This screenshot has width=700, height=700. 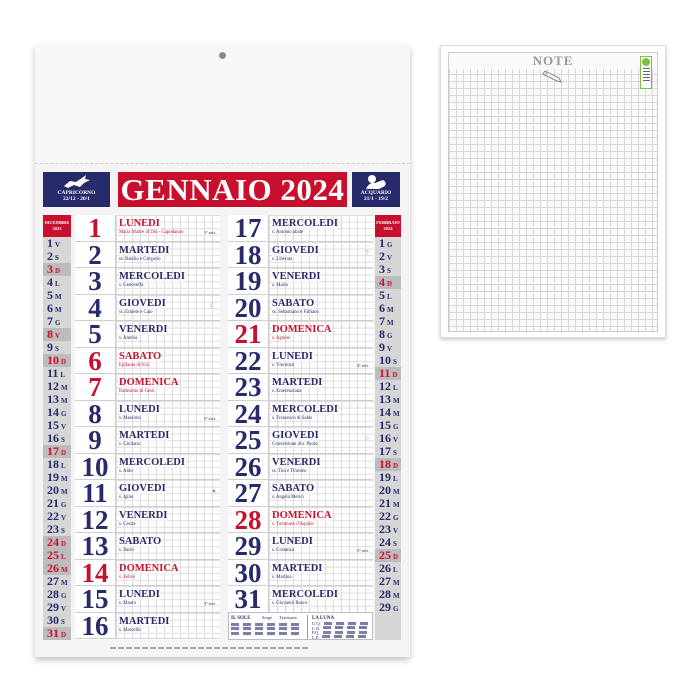 I want to click on mini-day: 14 G, so click(x=57, y=412).